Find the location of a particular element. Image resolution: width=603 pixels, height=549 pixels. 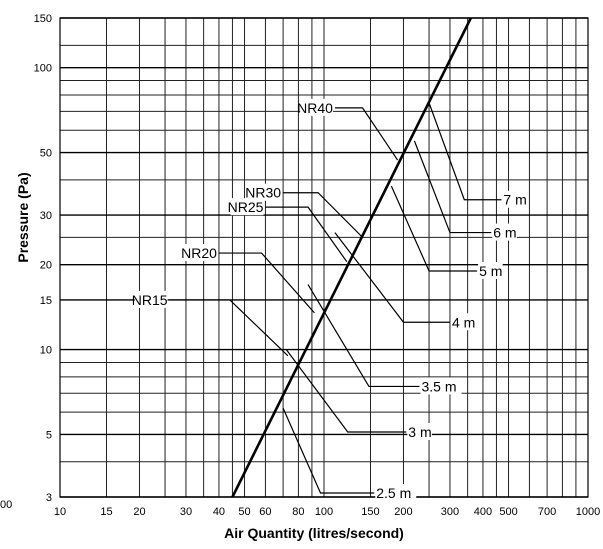

x-tick-label: 50 is located at coordinates (244, 512).